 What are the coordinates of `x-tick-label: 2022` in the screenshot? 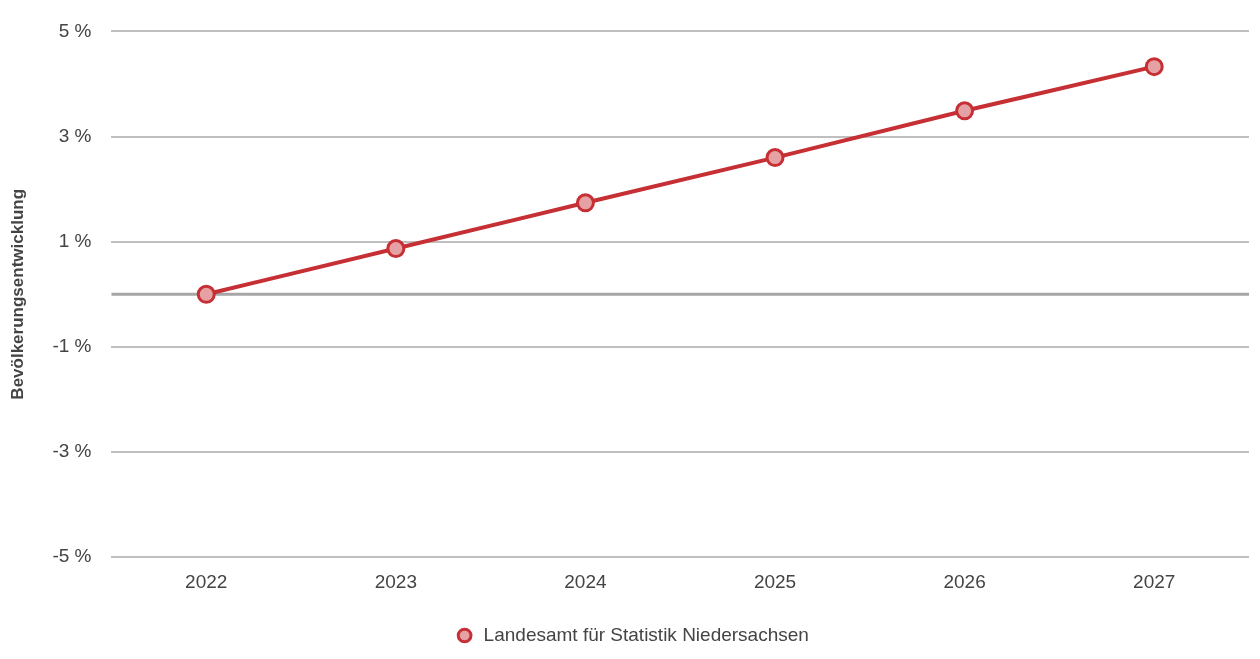 It's located at (206, 581).